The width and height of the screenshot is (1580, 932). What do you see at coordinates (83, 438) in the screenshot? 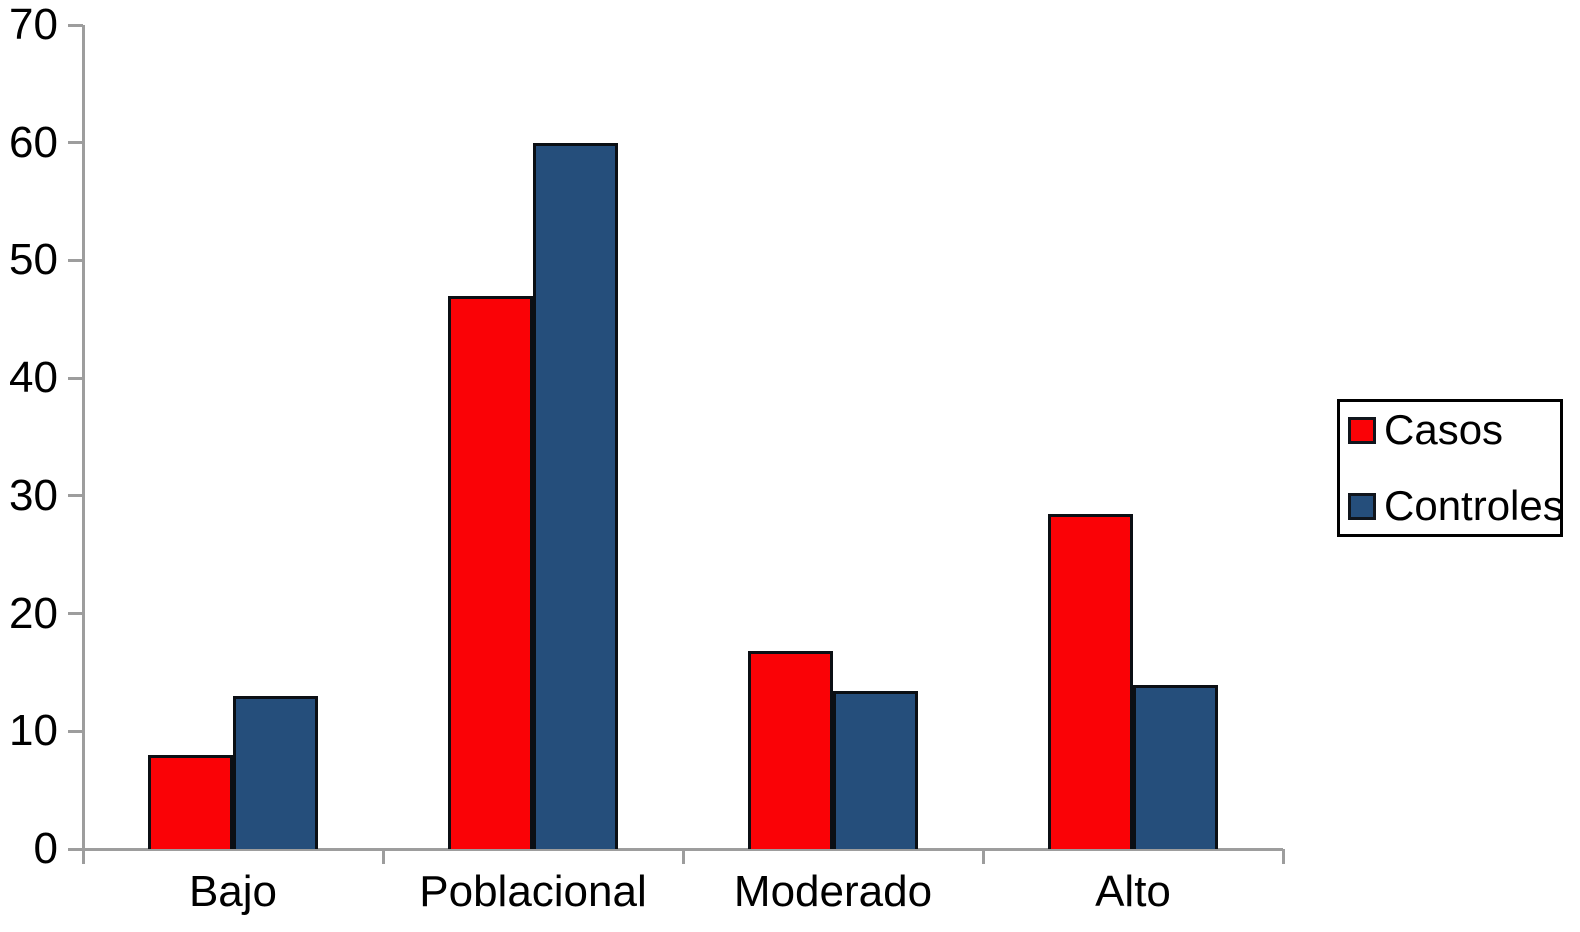
I see `y-axis` at bounding box center [83, 438].